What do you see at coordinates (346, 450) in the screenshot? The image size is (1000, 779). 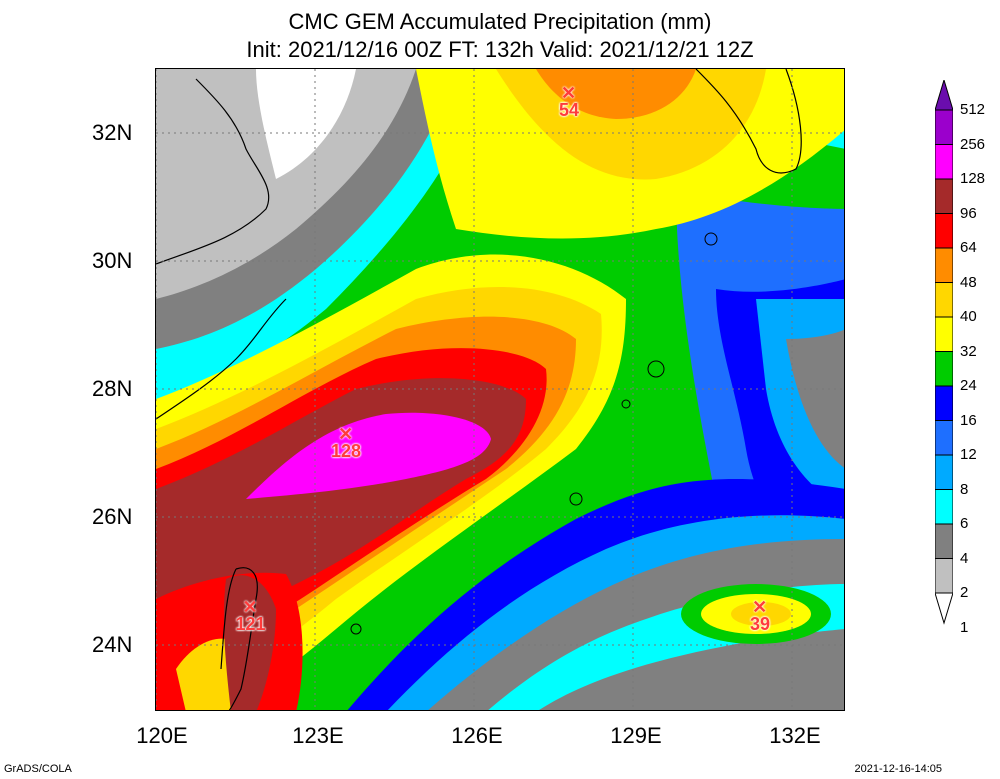 I see `max-marker-value: 128` at bounding box center [346, 450].